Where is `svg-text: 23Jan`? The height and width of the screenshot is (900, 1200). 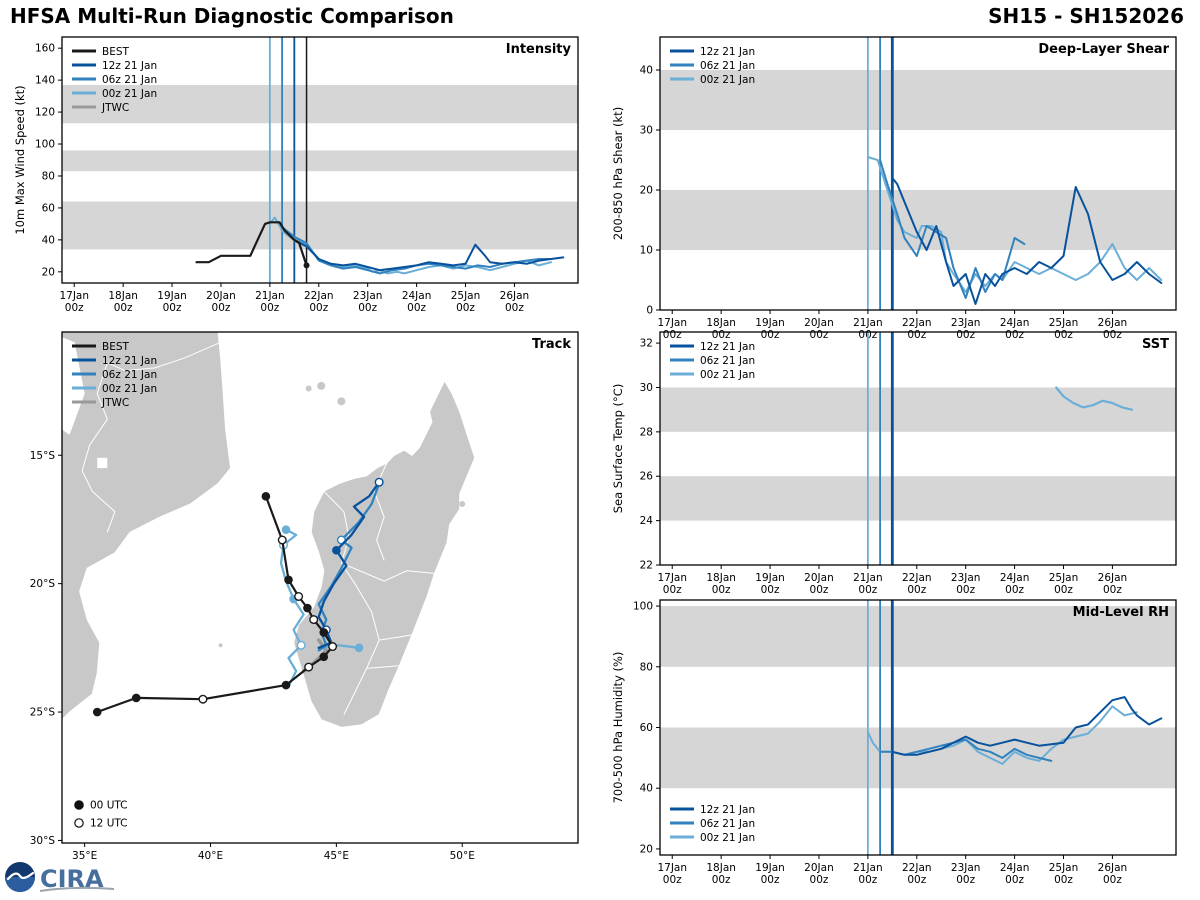 svg-text: 23Jan is located at coordinates (368, 296).